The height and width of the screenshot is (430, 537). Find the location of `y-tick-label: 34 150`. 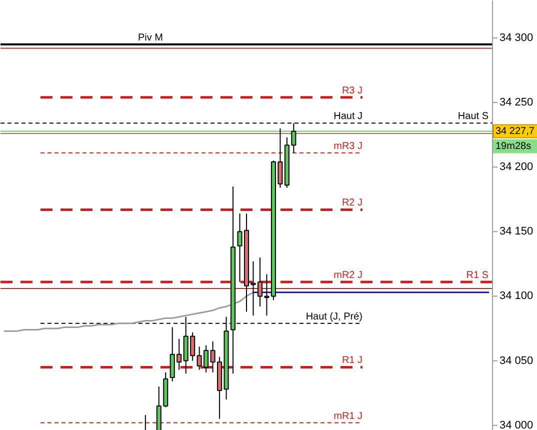

y-tick-label: 34 150 is located at coordinates (517, 232).